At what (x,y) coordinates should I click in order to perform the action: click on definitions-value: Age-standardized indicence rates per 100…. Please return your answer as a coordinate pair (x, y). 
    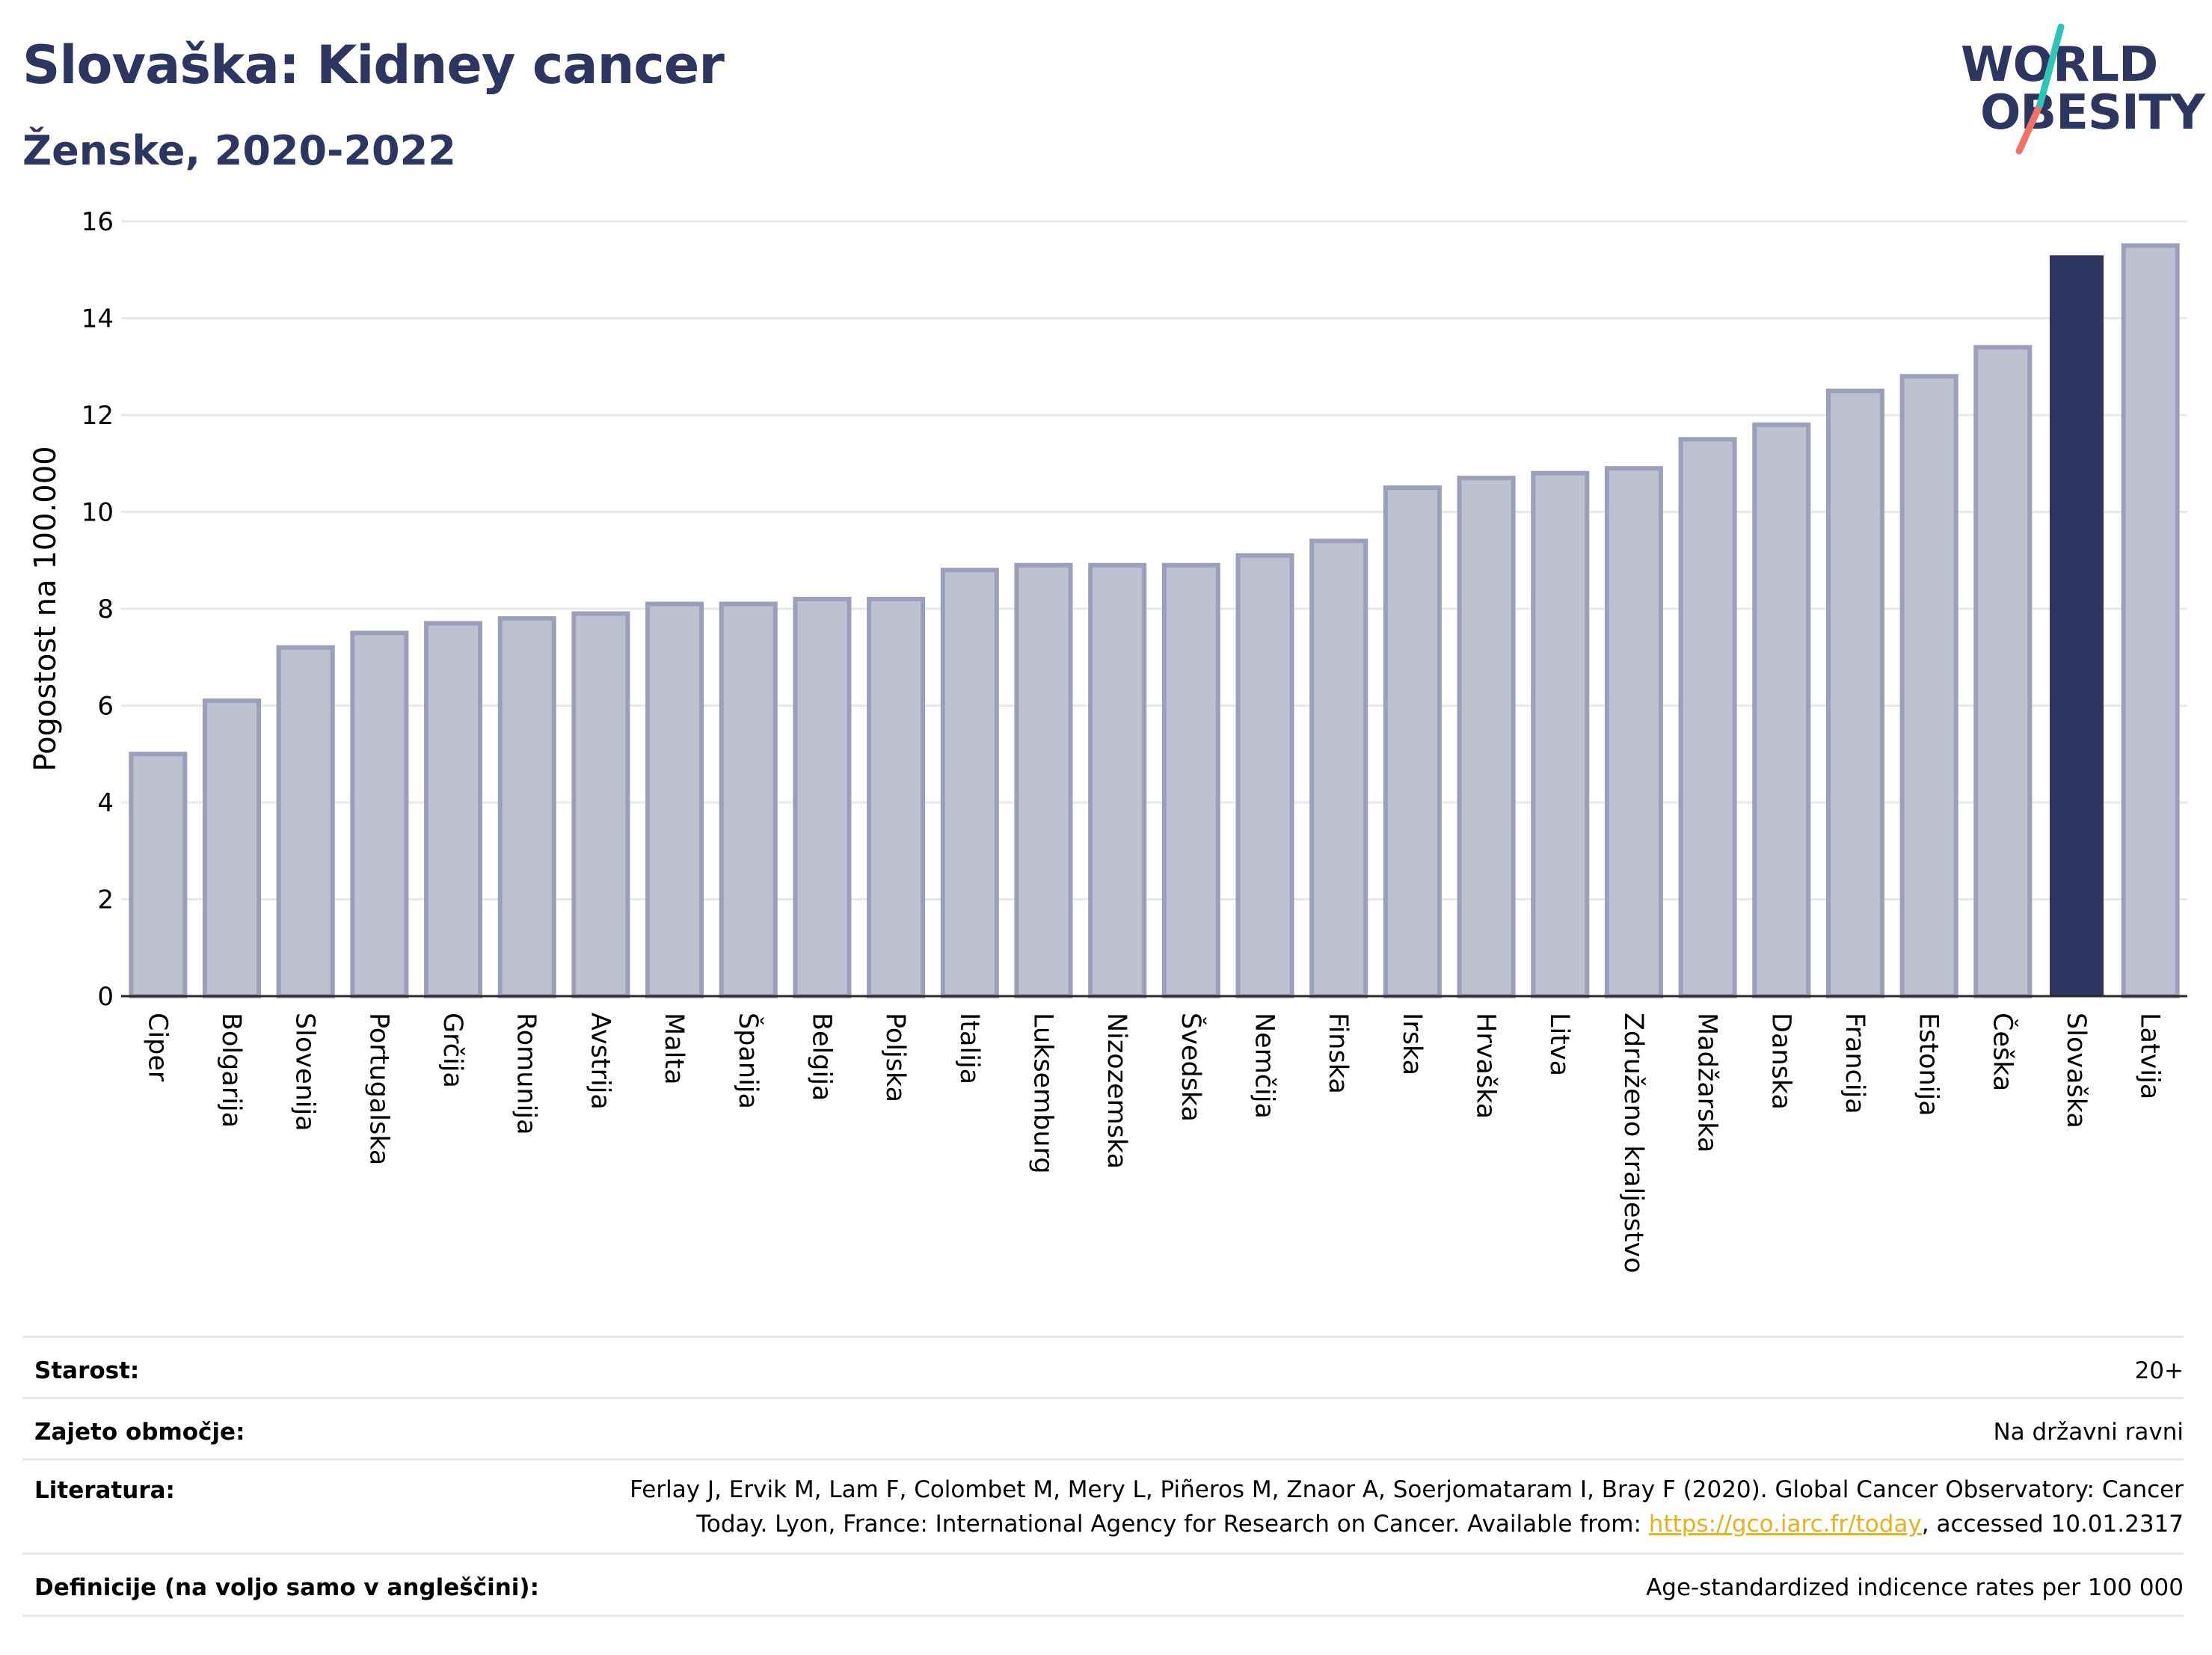
    Looking at the image, I should click on (1915, 1587).